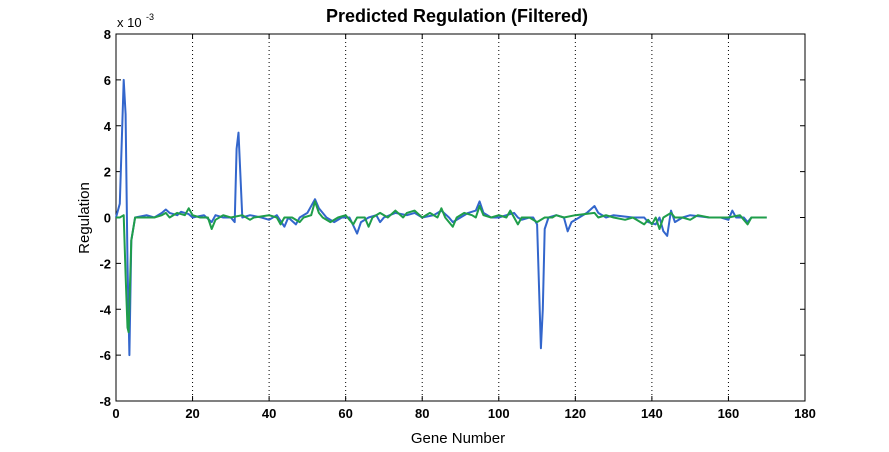 The height and width of the screenshot is (452, 889). I want to click on y-tick-label: -8, so click(105, 401).